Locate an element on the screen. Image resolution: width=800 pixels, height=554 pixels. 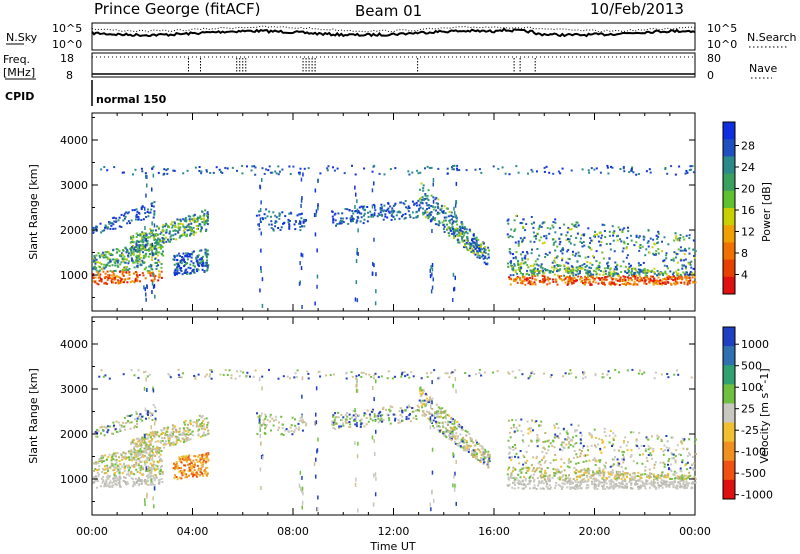
y-tick-label: 3000 is located at coordinates (74, 185).